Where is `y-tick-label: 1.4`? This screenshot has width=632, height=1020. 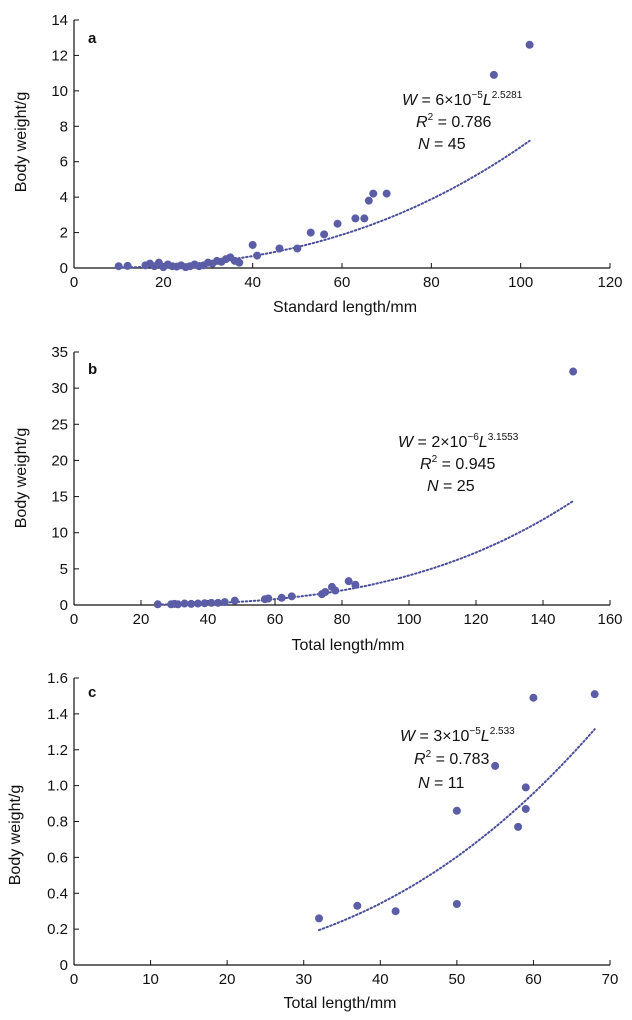
y-tick-label: 1.4 is located at coordinates (57, 714).